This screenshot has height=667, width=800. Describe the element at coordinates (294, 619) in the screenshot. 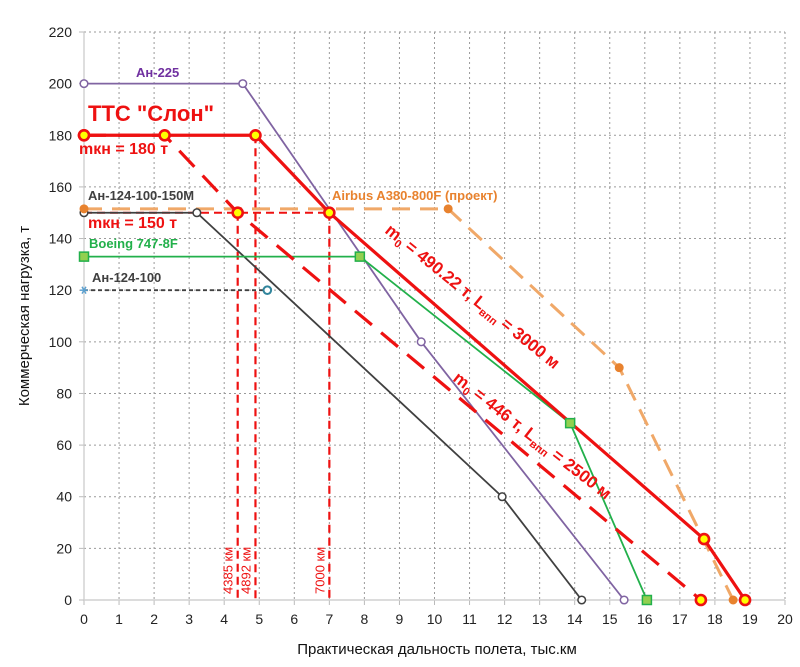

I see `x-tick-label: 6` at that location.